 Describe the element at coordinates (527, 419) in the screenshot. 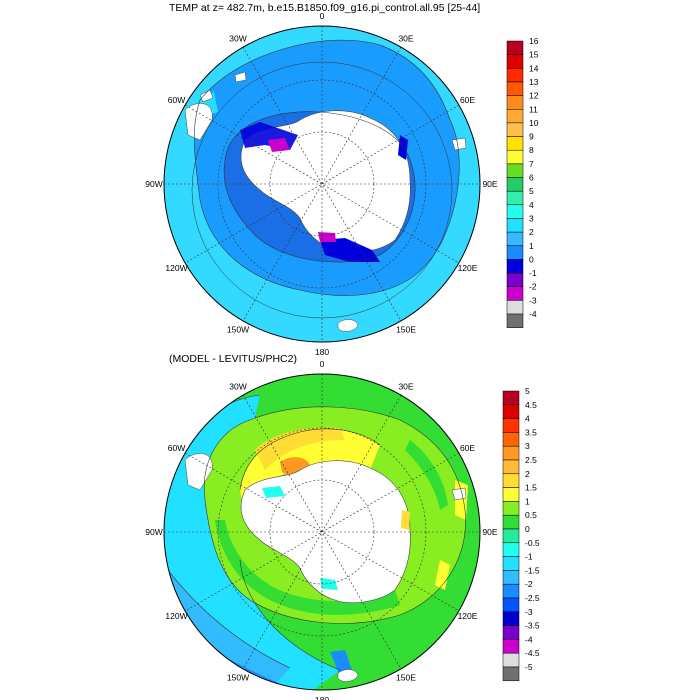

I see `bottom-colorbar-label: 4` at that location.